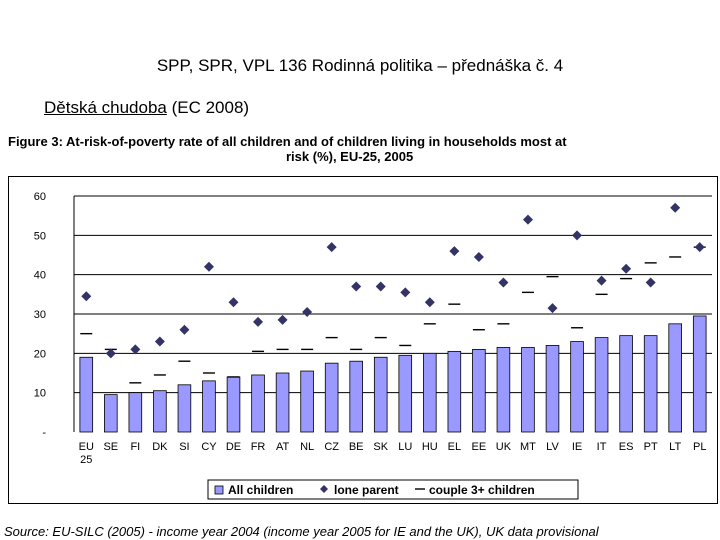  Describe the element at coordinates (405, 447) in the screenshot. I see `x-tick-label: LU` at that location.